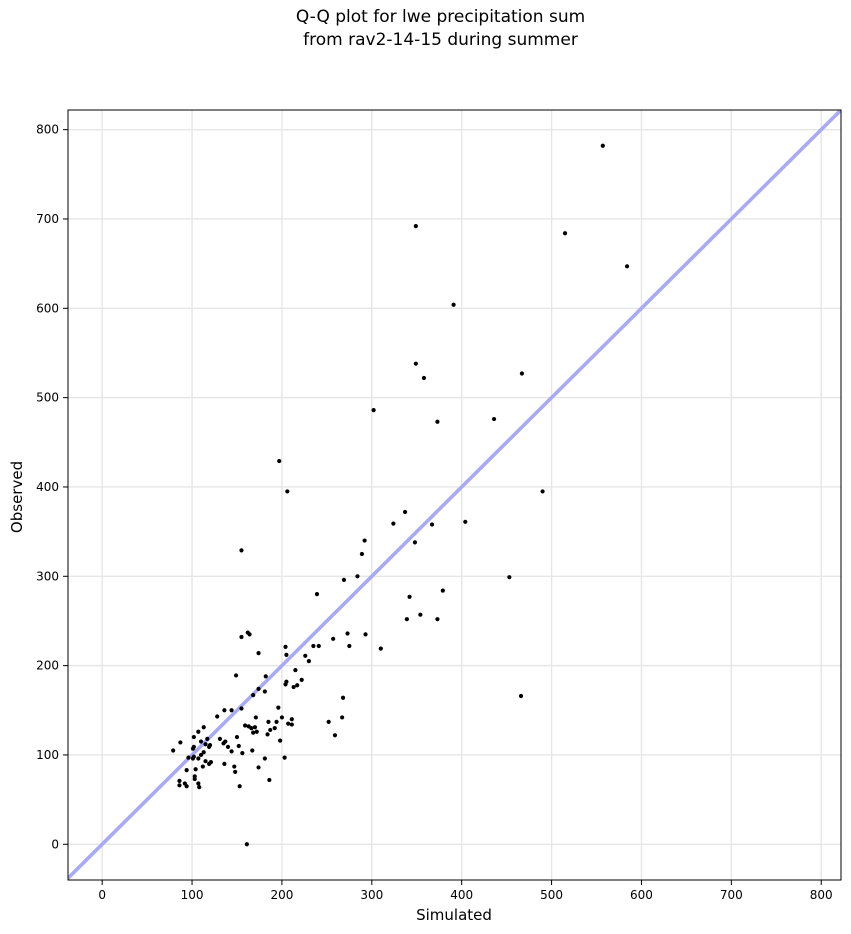 This screenshot has height=934, width=851. What do you see at coordinates (47, 487) in the screenshot?
I see `y-tick-label: 400` at bounding box center [47, 487].